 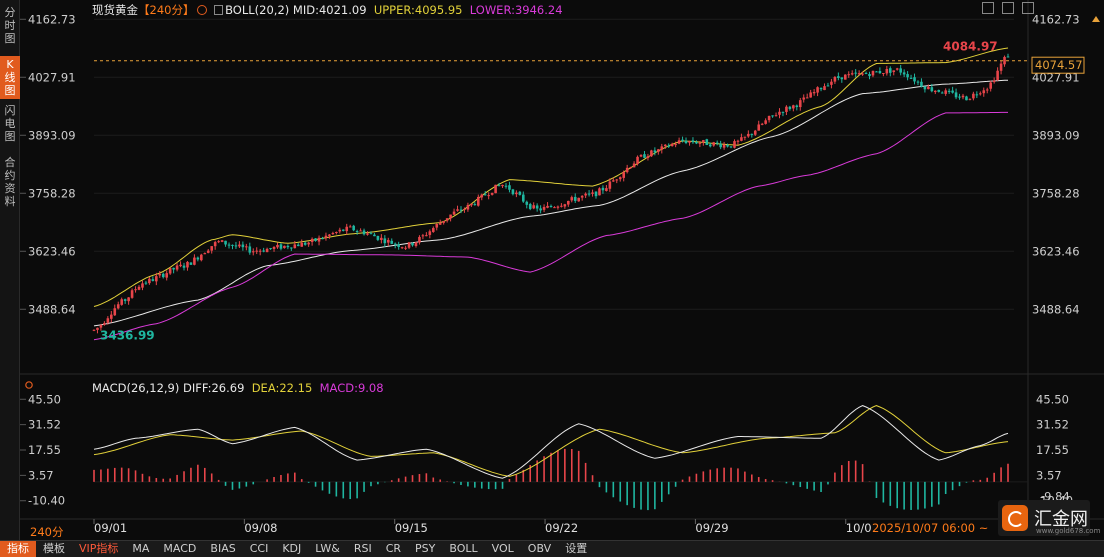 What do you see at coordinates (52, 193) in the screenshot?
I see `price-axis-label-left: 3758.28` at bounding box center [52, 193].